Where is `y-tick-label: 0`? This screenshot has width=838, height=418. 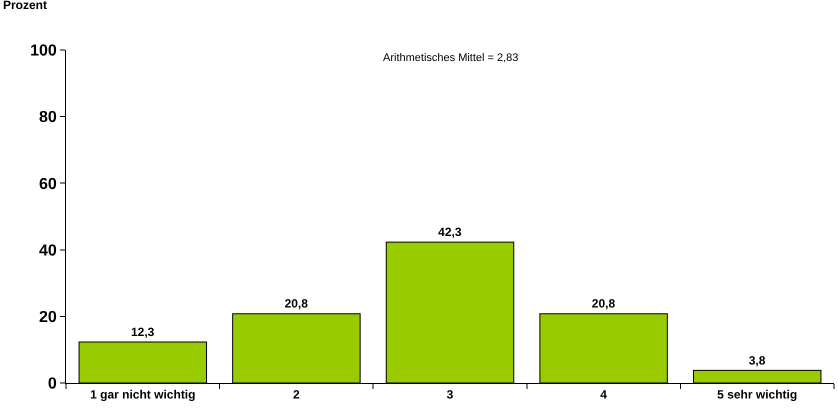
y-tick-label: 0 is located at coordinates (52, 384).